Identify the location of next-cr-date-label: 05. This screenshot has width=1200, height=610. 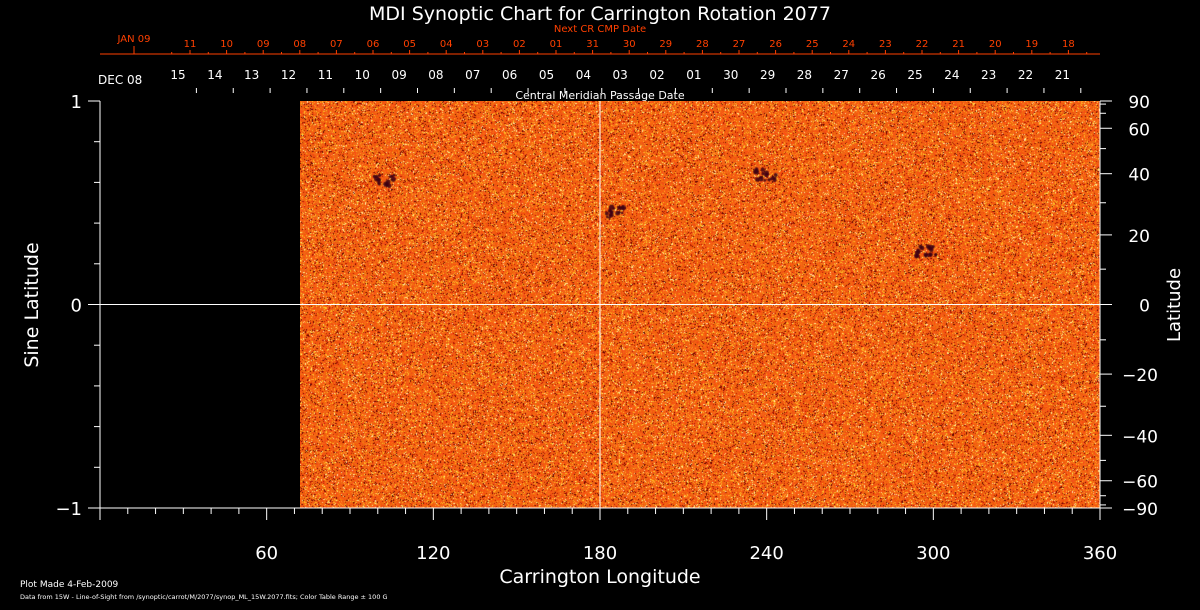
(409, 44).